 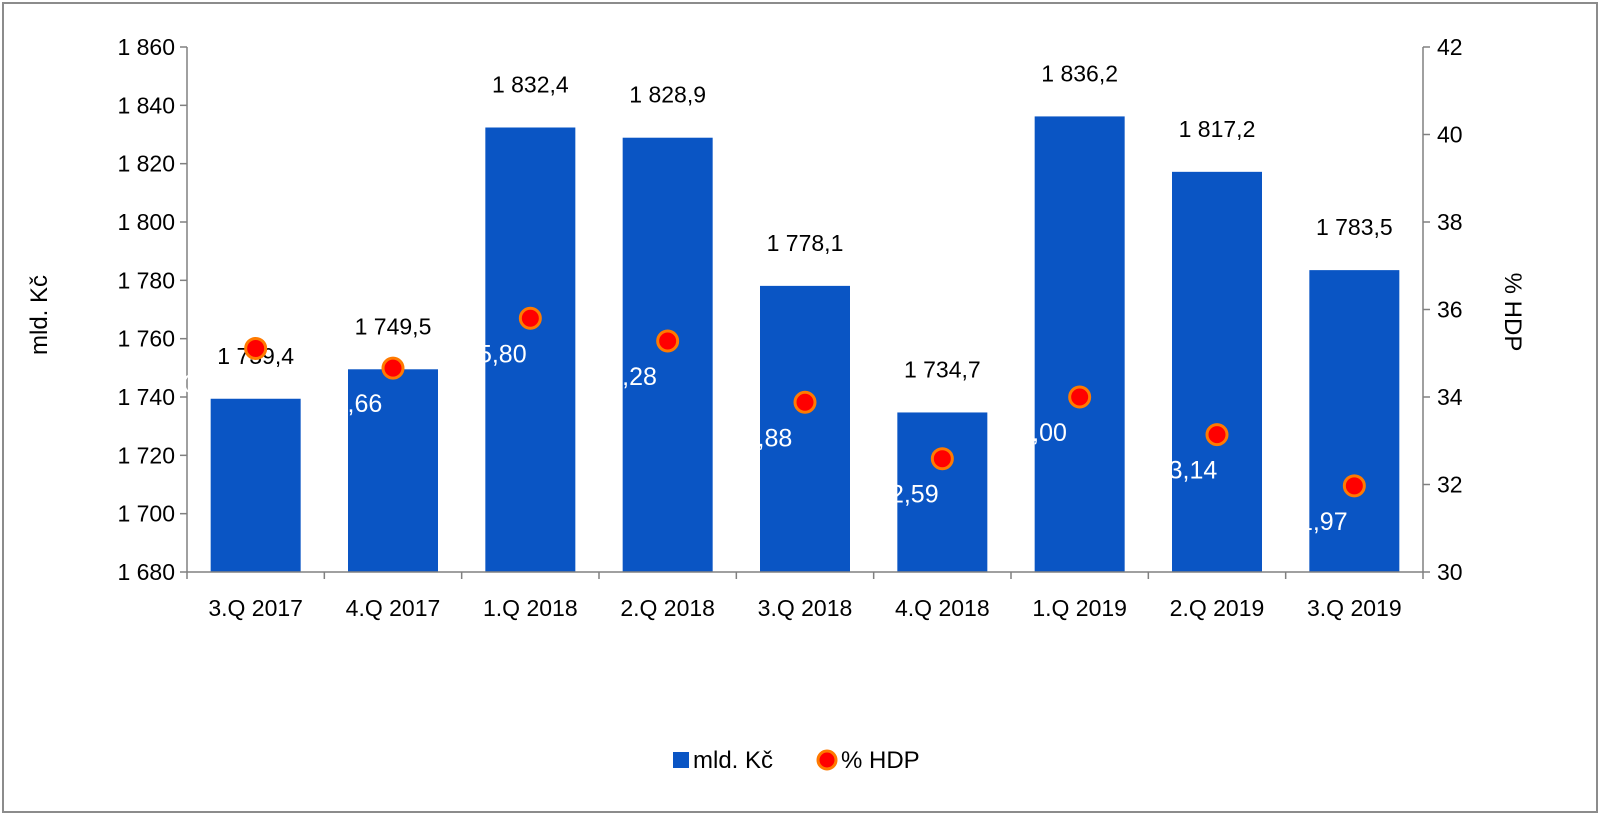 I want to click on y-tick-label: 1 780, so click(x=146, y=280).